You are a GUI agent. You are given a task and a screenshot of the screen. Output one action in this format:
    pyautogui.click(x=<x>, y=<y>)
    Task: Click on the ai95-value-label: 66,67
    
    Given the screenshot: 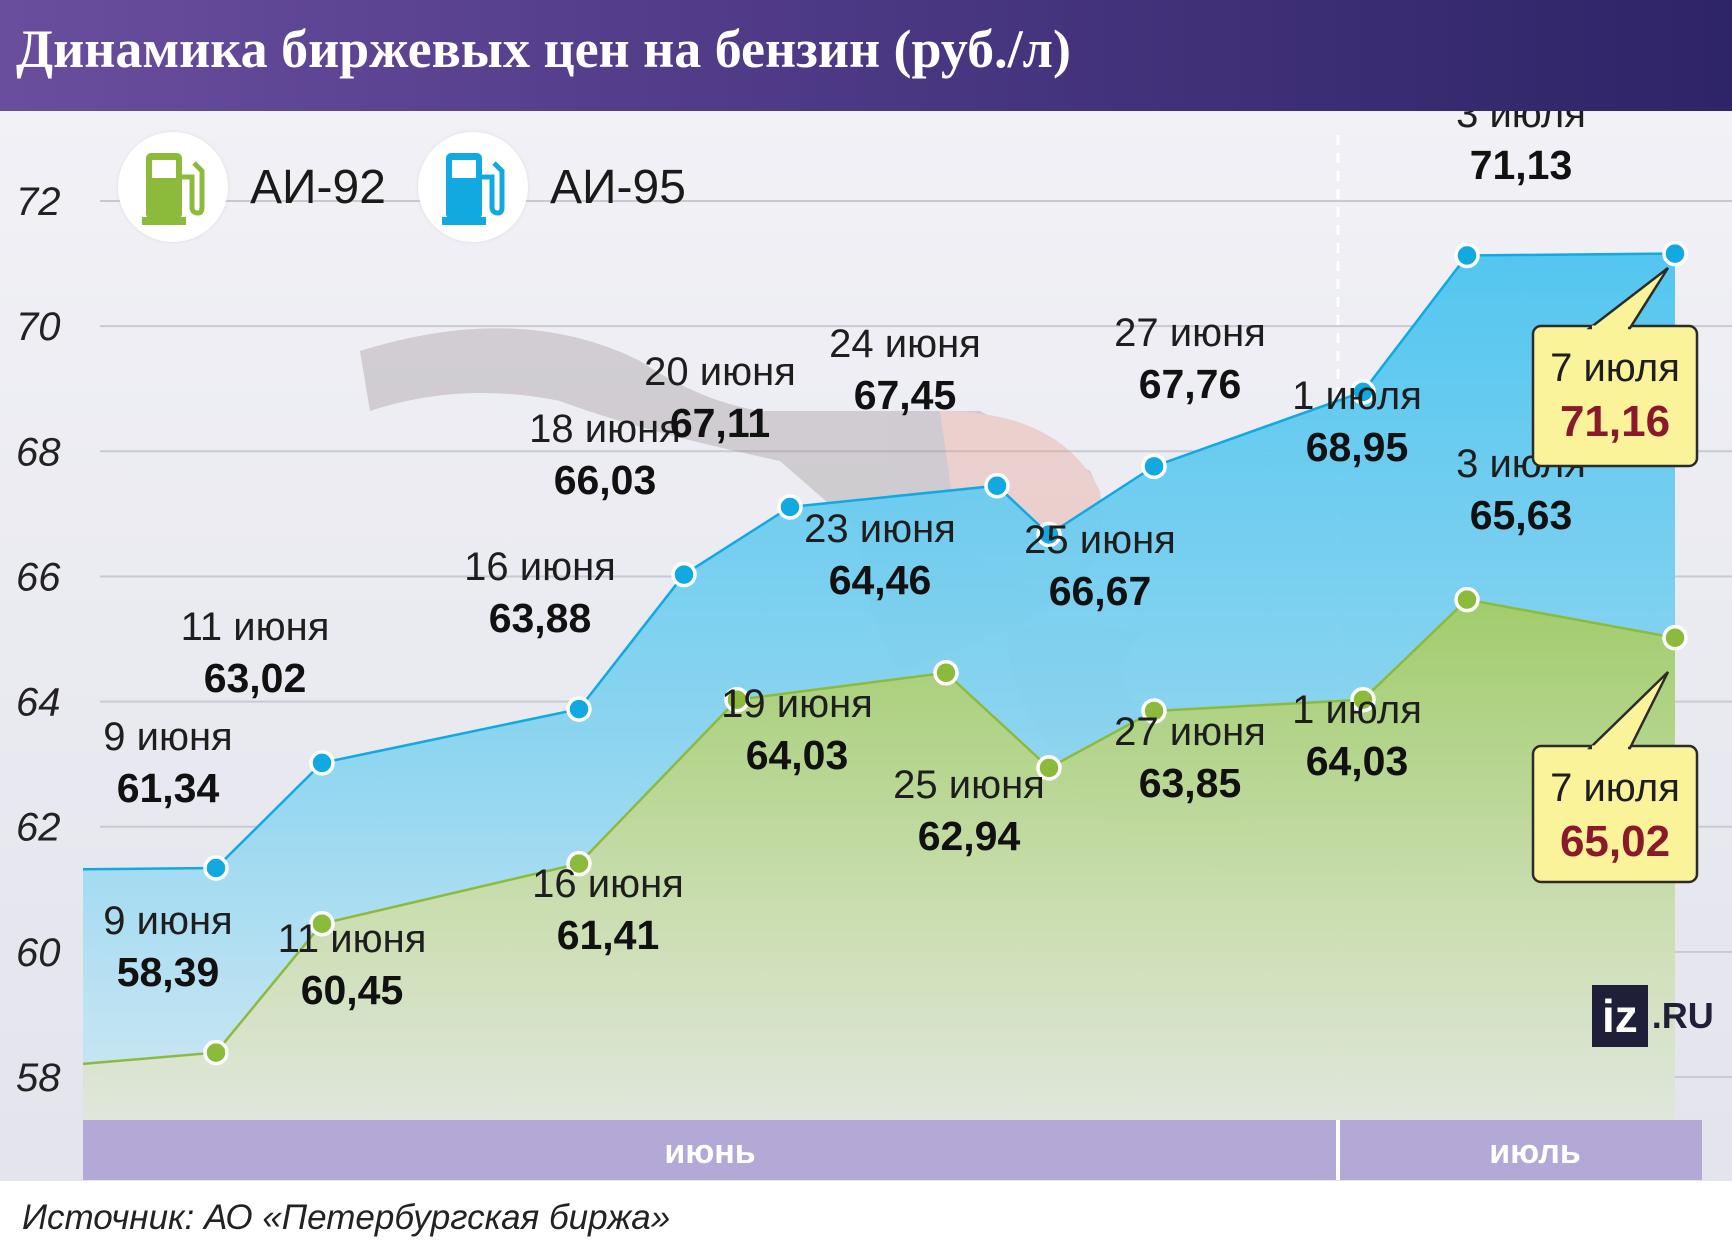 What is the action you would take?
    pyautogui.click(x=1100, y=591)
    